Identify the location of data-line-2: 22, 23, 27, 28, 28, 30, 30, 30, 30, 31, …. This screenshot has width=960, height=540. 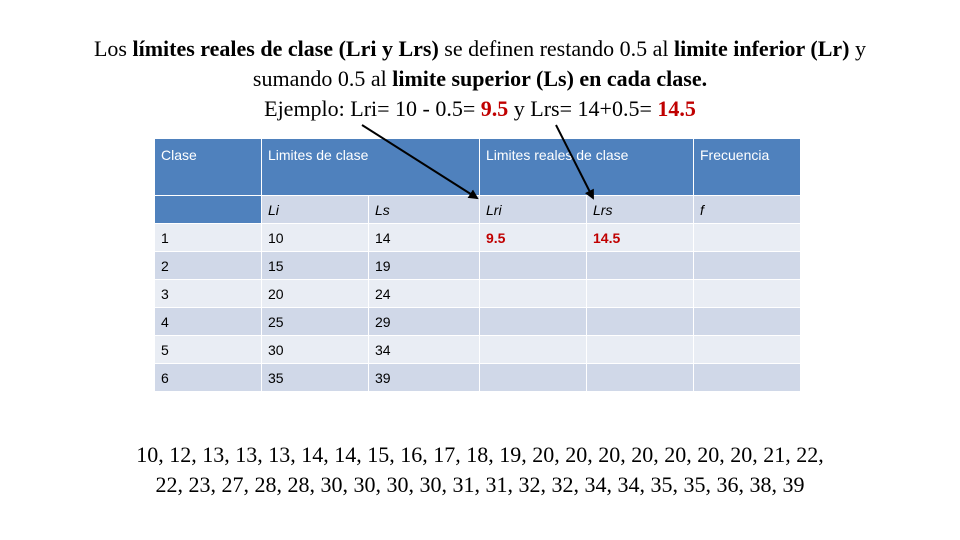
(480, 484).